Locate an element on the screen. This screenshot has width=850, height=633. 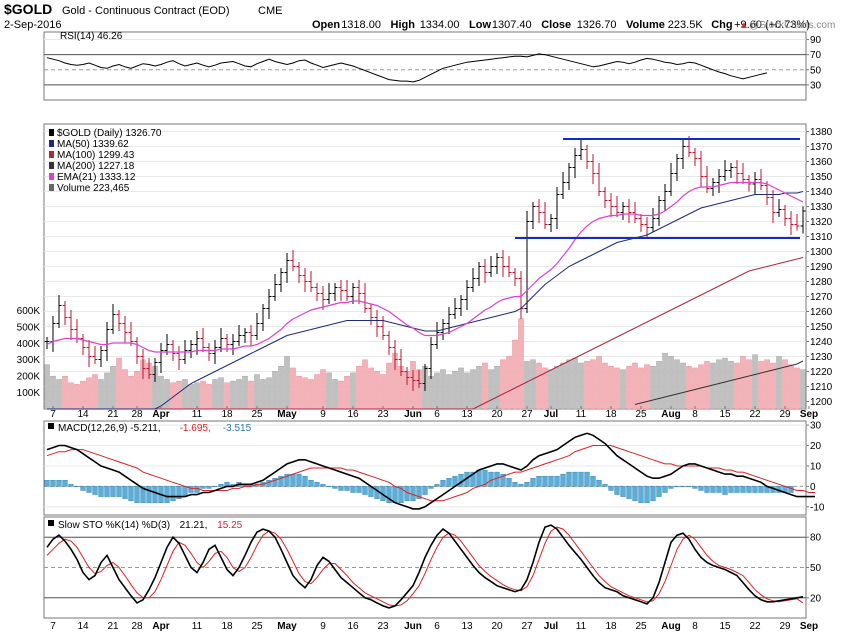
macd-tick--10: -10 is located at coordinates (817, 507).